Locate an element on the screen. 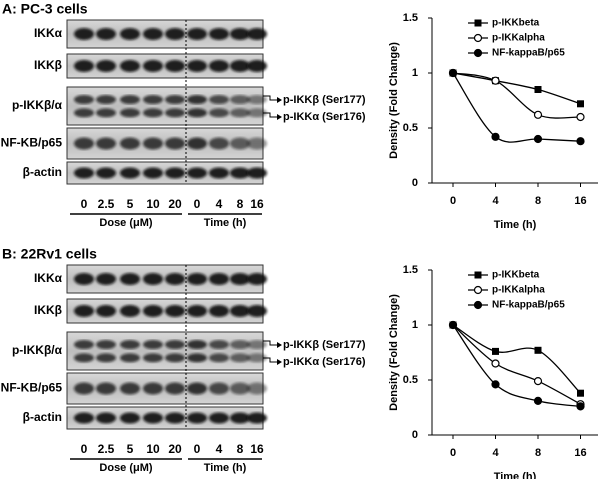  x-tick-label: 16 is located at coordinates (580, 453).